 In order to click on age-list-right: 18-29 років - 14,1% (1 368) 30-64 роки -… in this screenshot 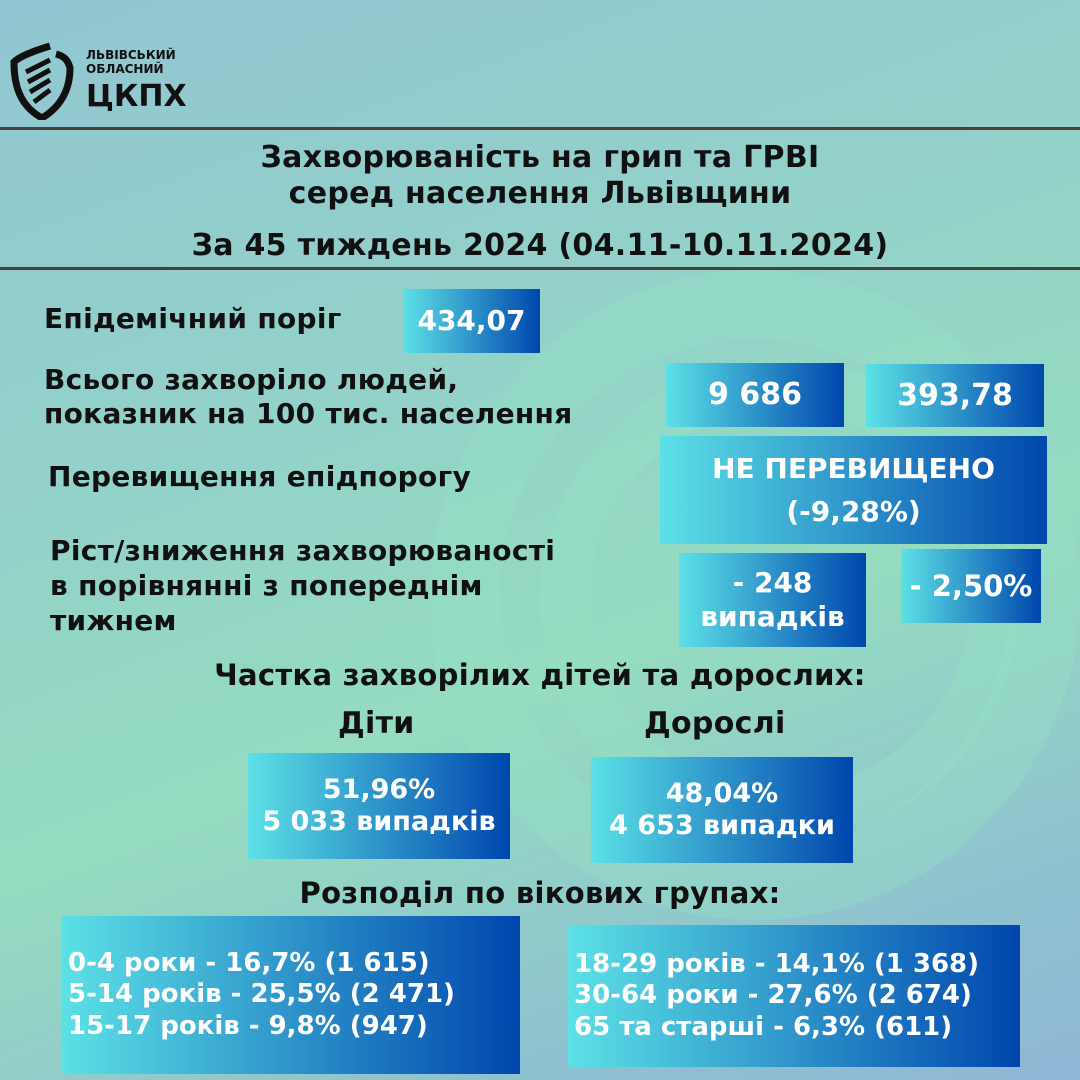, I will do `click(794, 996)`.